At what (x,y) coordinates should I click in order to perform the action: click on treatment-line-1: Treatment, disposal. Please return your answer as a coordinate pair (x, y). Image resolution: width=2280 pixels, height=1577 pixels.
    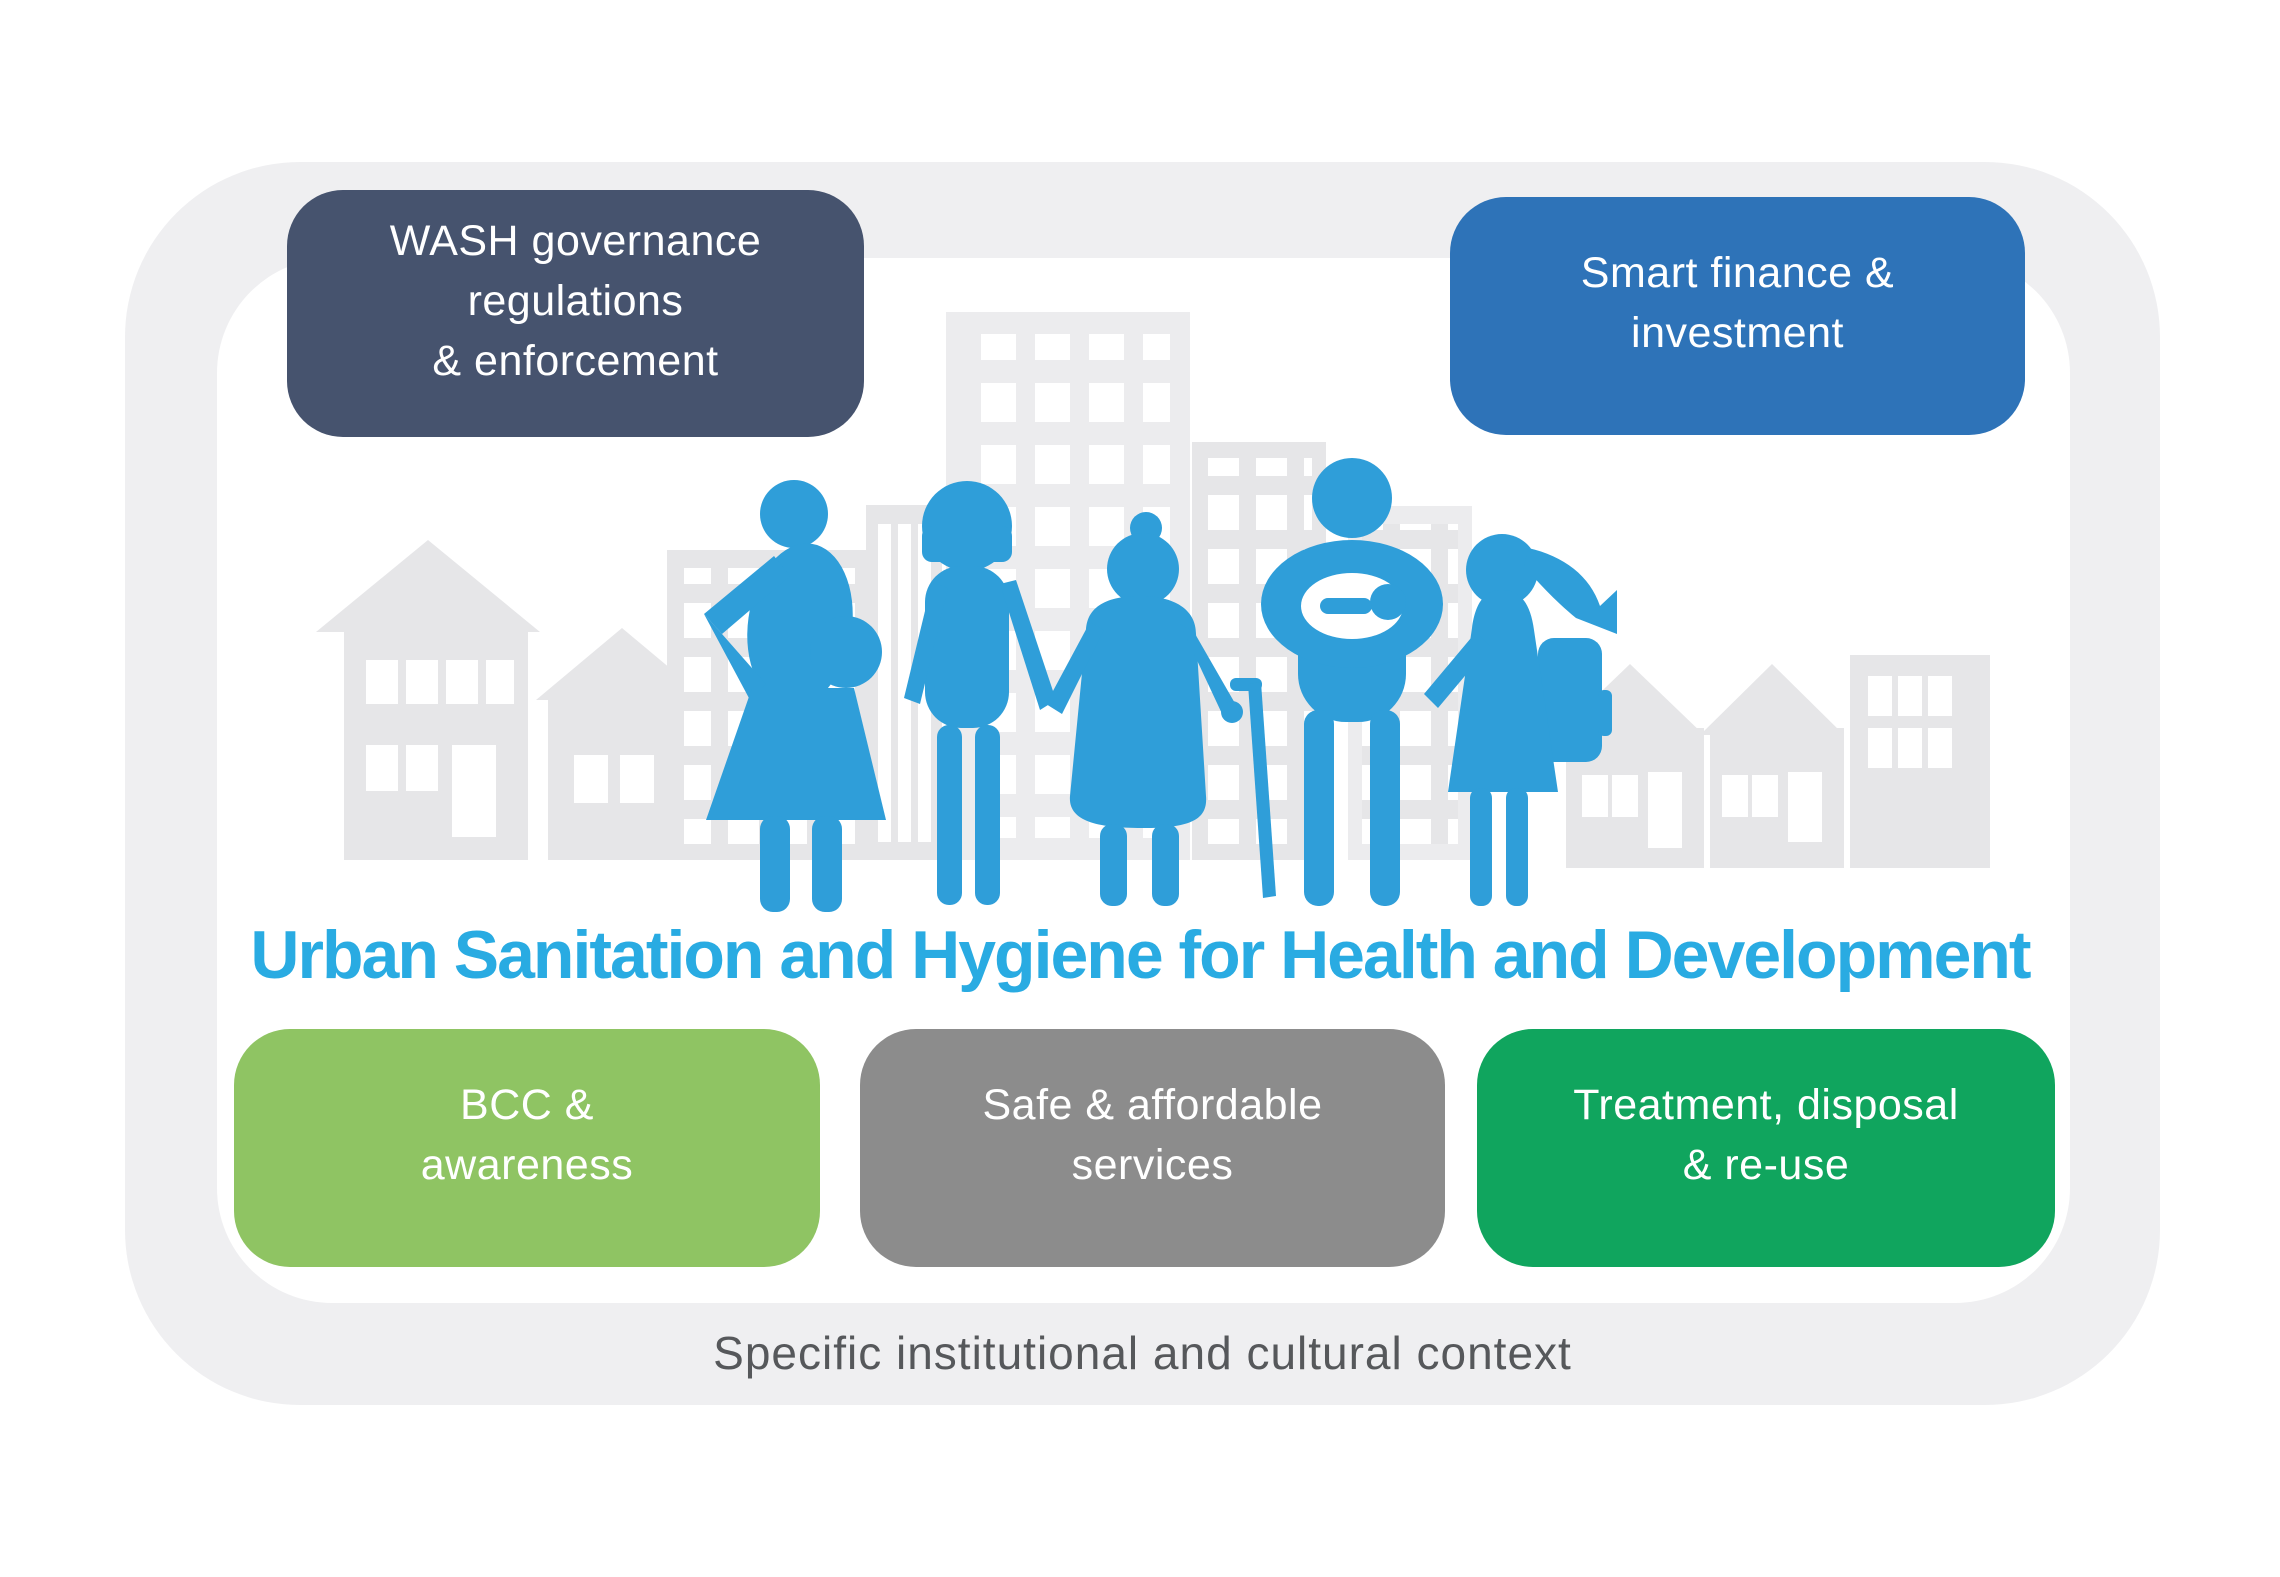
    Looking at the image, I should click on (1766, 1105).